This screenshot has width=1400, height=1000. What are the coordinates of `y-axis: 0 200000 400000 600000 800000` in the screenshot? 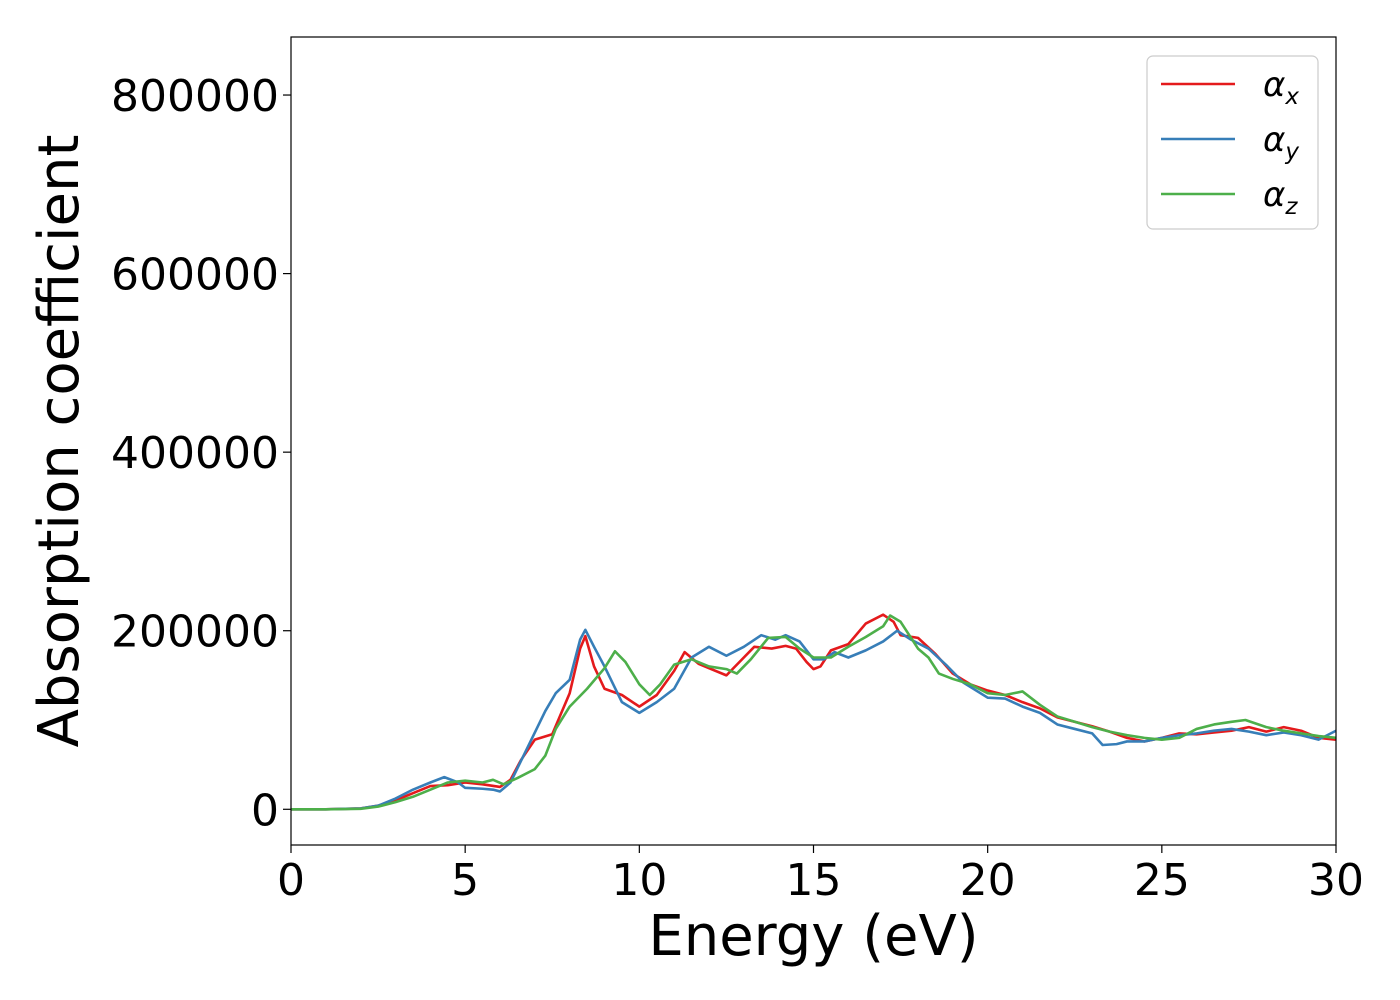 It's located at (201, 453).